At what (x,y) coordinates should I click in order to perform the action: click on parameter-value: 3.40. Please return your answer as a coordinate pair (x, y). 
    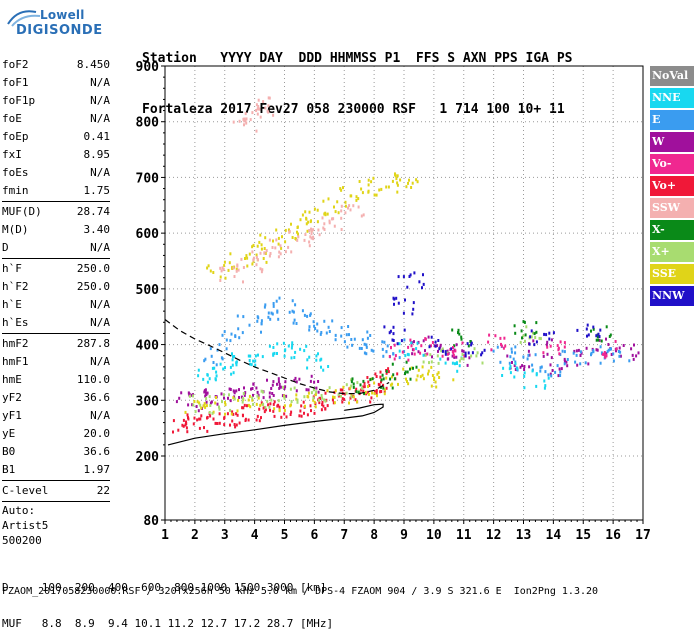
    Looking at the image, I should click on (97, 229).